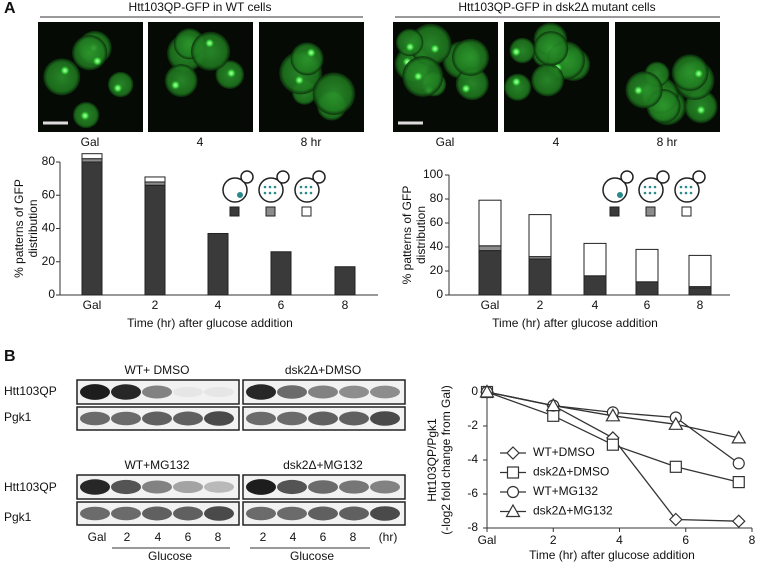 The image size is (760, 568). I want to click on y-axis-label: % patterns of GFP, so click(407, 235).